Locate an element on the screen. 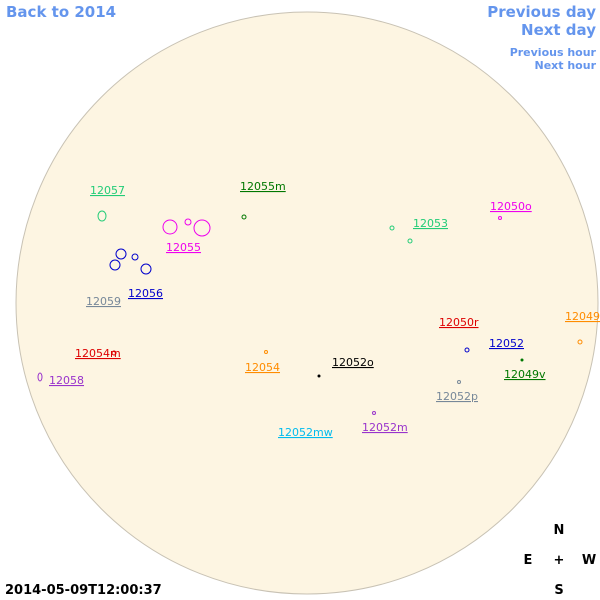 This screenshot has width=600, height=600. region-label: 12056 is located at coordinates (145, 293).